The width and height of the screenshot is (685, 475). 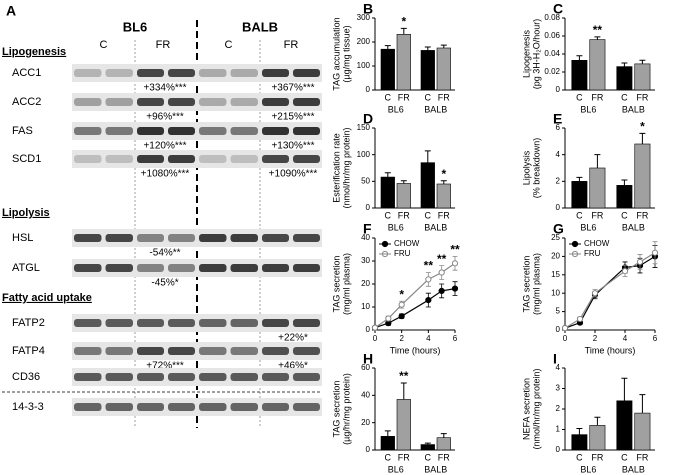 What do you see at coordinates (552, 53) in the screenshot?
I see `y-tick-label: 0.04` at bounding box center [552, 53].